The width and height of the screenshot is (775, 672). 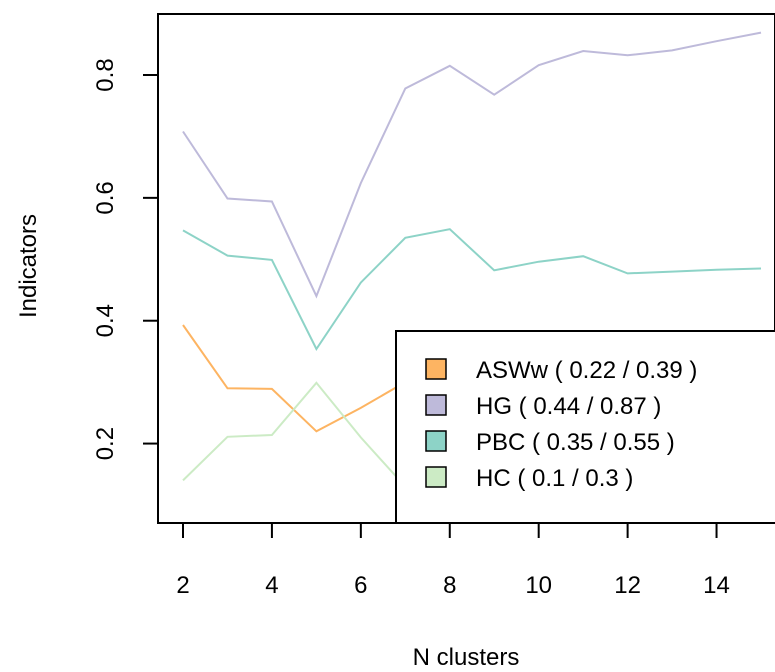 What do you see at coordinates (466, 657) in the screenshot?
I see `x-axis-title: N clusters` at bounding box center [466, 657].